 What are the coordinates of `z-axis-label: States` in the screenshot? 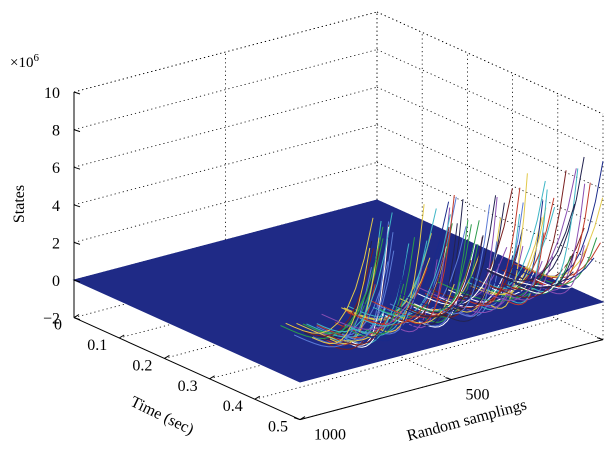 It's located at (19, 204).